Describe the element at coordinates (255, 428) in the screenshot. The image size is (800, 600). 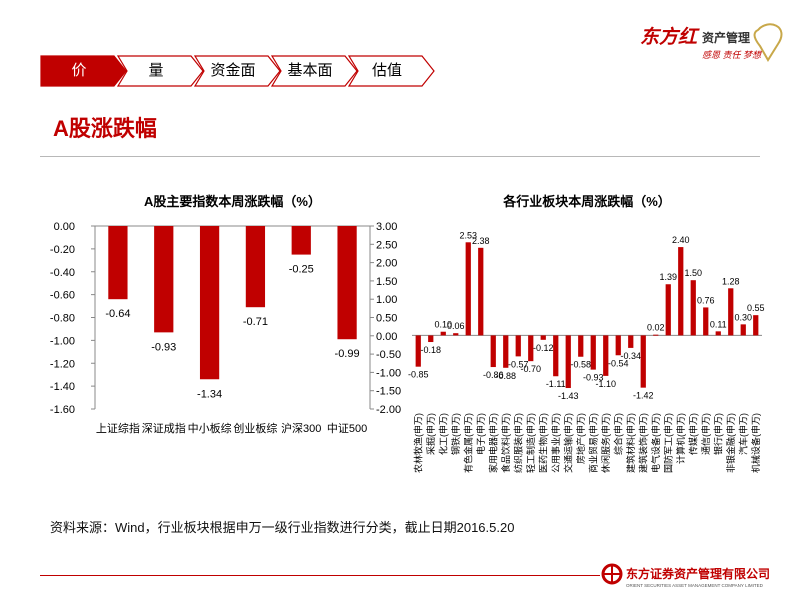
I see `x-tick-label: 创业板综` at that location.